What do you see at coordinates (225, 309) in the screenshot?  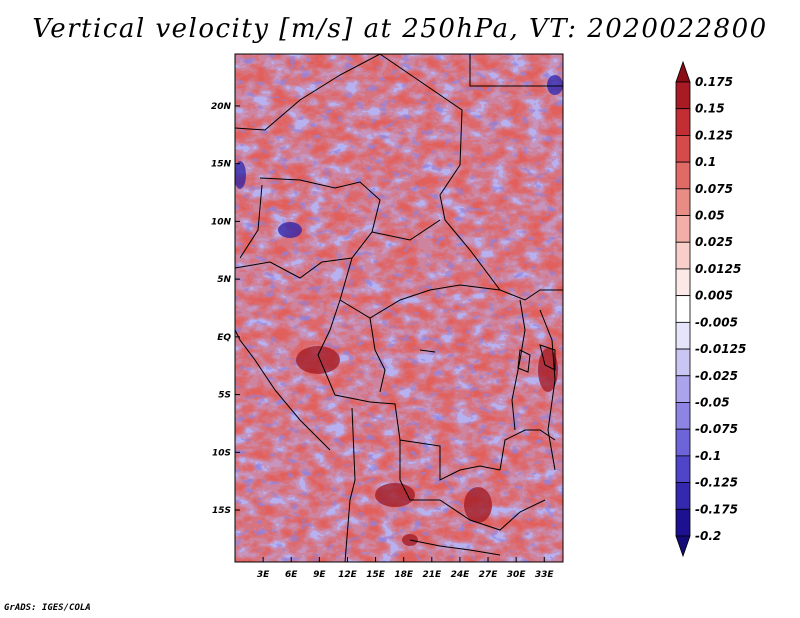 I see `latitude-axis: 20N 15N 10N 5N EQ 5S 10S 15S` at bounding box center [225, 309].